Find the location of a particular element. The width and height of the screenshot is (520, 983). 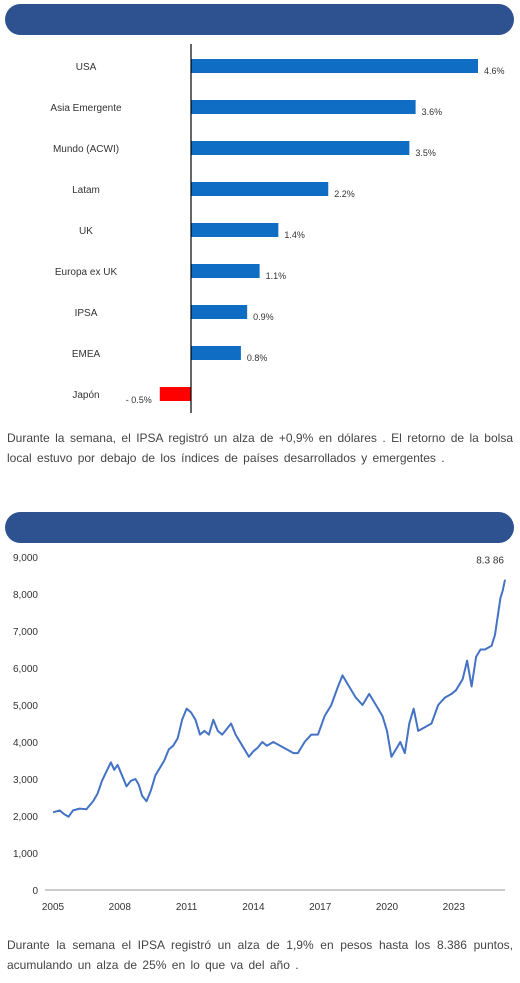

y-tick-label: 9,000 is located at coordinates (25, 558).